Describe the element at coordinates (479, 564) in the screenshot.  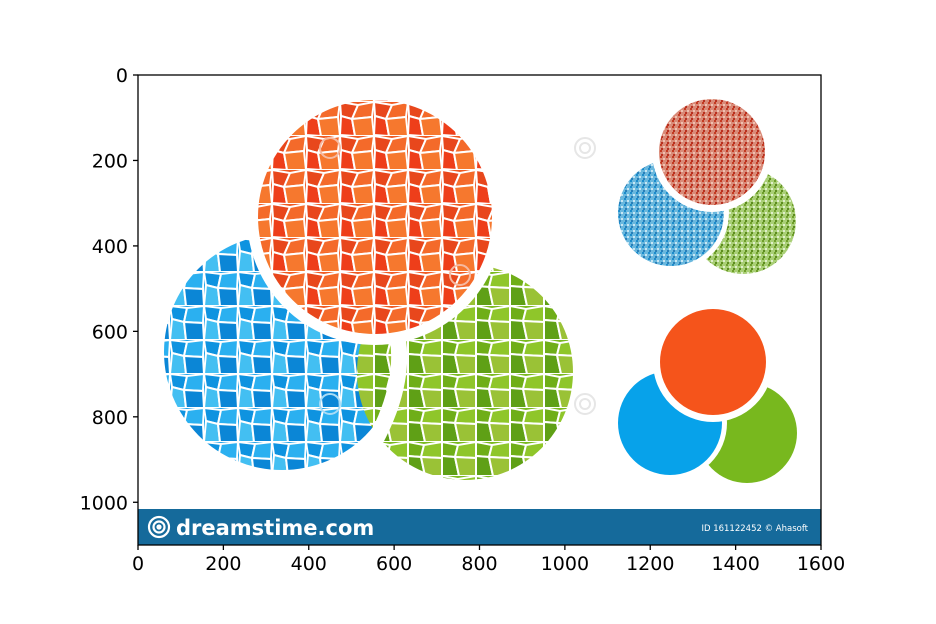
I see `x-tick-label: 800` at that location.